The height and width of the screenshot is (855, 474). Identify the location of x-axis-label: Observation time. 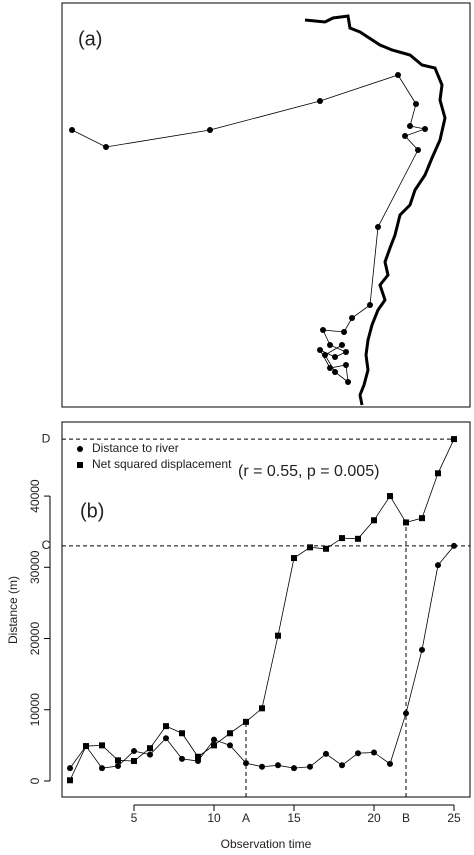
(266, 844).